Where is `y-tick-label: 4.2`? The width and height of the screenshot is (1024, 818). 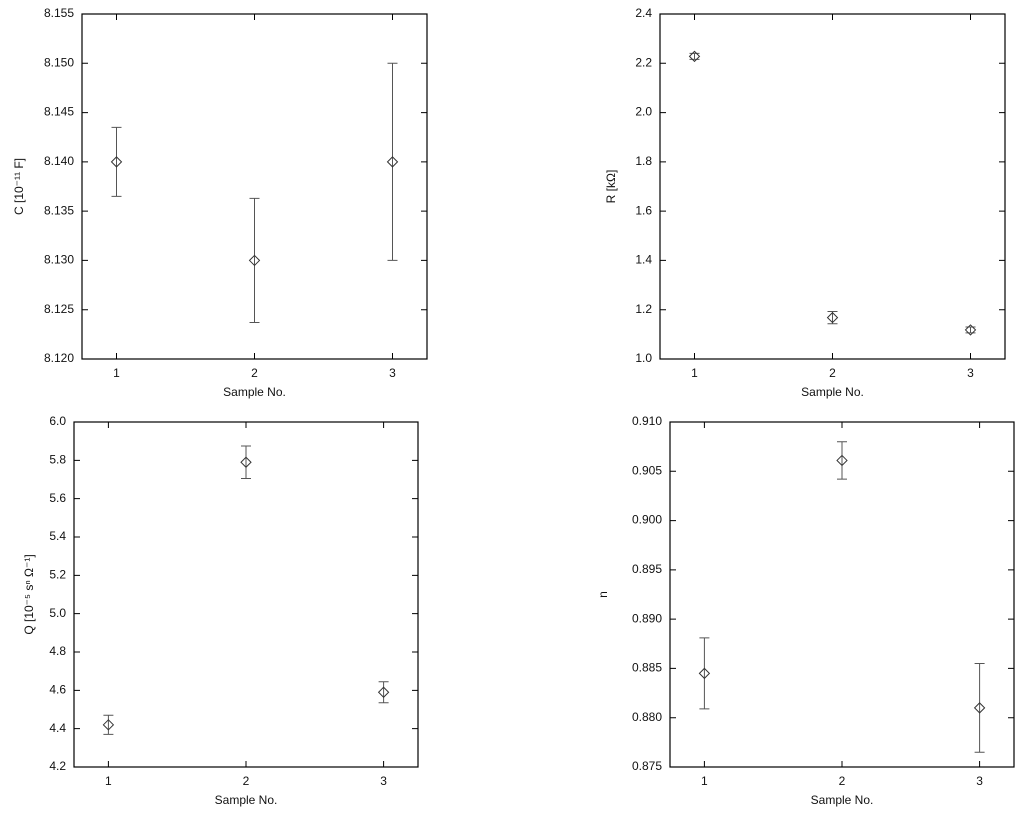 y-tick-label: 4.2 is located at coordinates (57, 766).